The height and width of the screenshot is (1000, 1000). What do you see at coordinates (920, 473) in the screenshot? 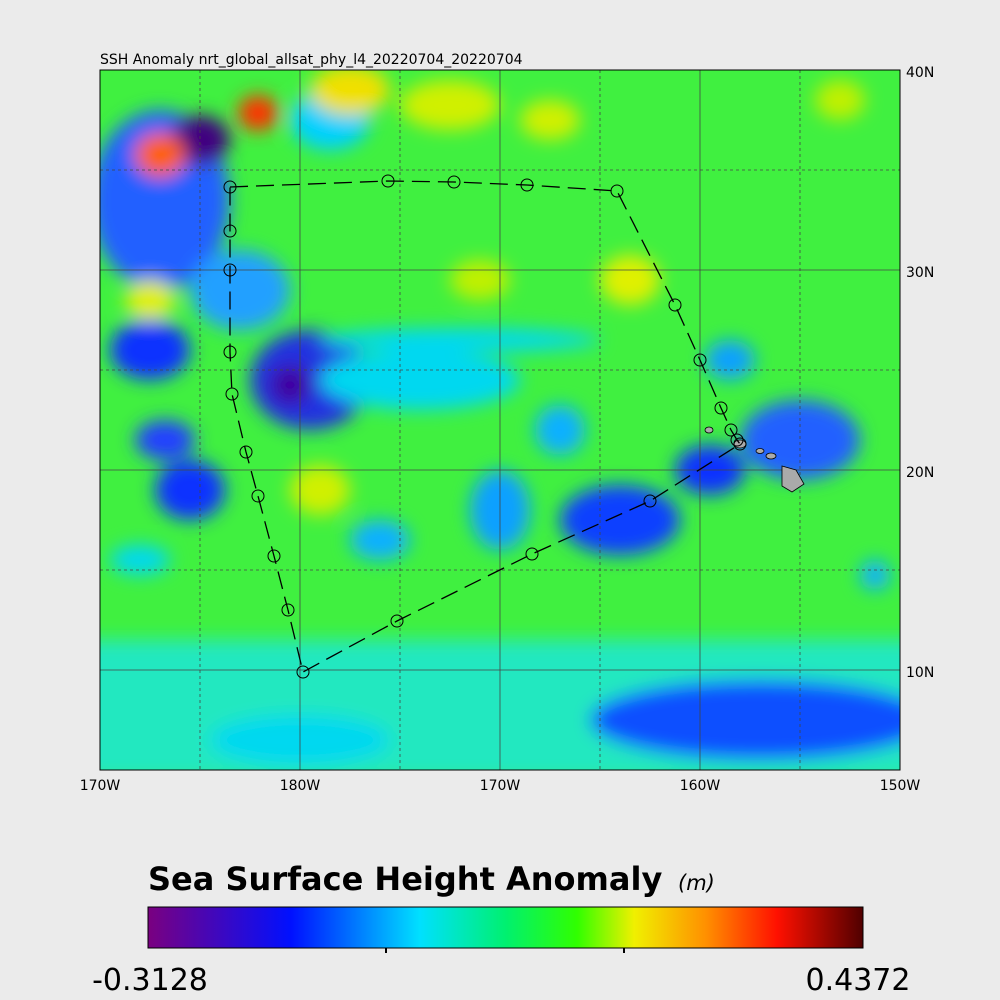
I see `lat-label: 20N` at bounding box center [920, 473].